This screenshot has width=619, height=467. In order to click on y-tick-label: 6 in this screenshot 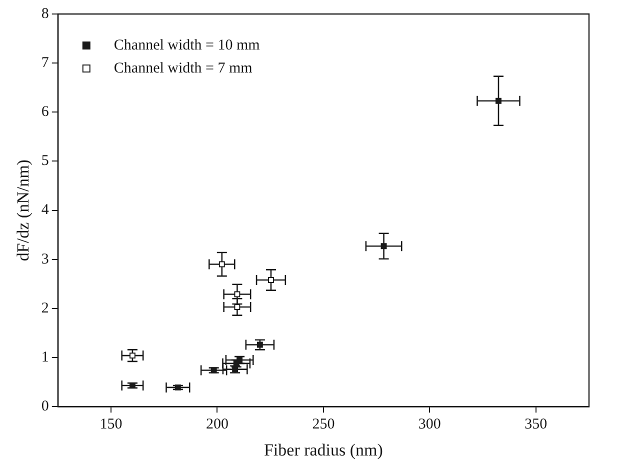, I will do `click(45, 112)`.